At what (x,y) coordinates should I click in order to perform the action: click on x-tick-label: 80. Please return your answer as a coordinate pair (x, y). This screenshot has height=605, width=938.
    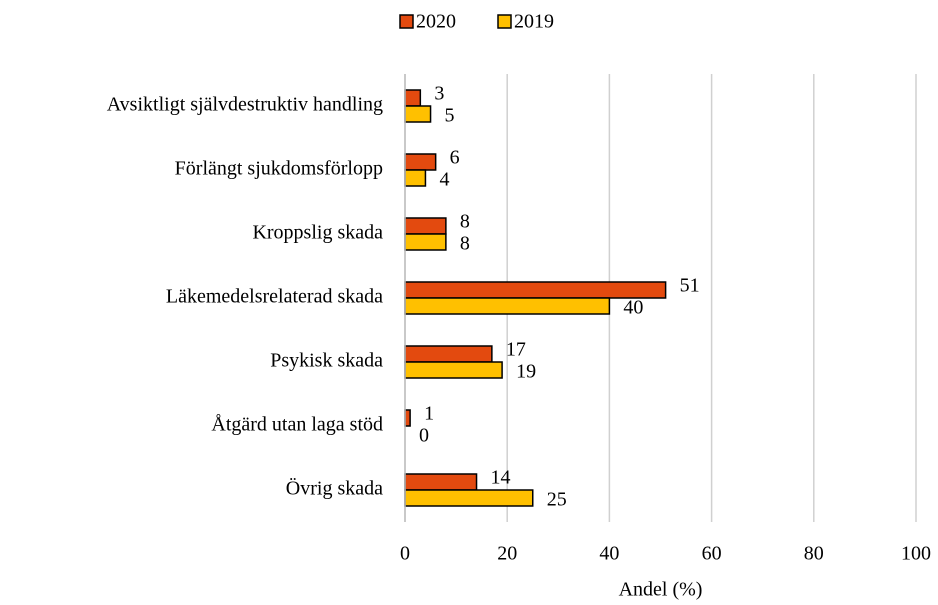
    Looking at the image, I should click on (814, 554).